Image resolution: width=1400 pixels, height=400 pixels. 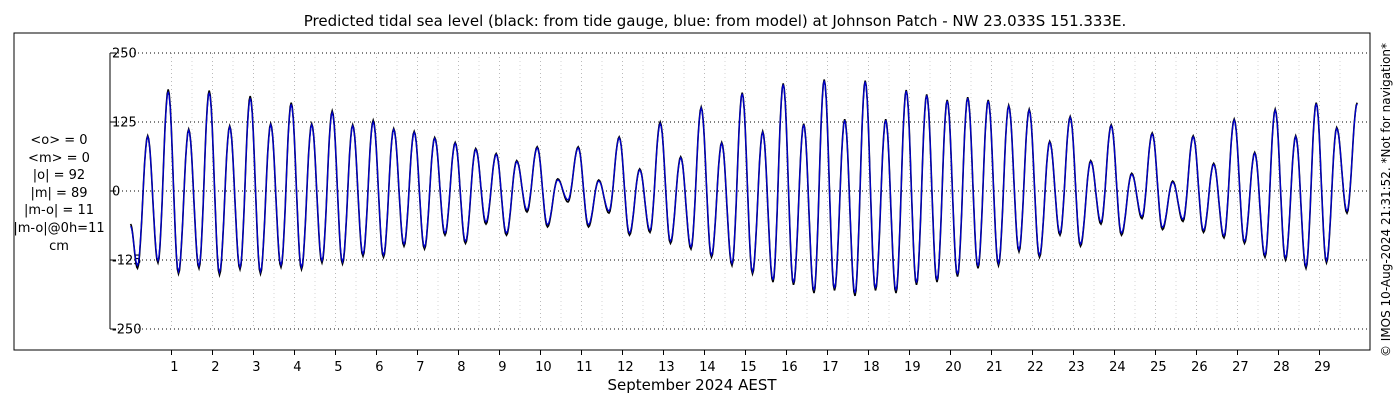 What do you see at coordinates (215, 367) in the screenshot?
I see `x-tick-label: 2` at bounding box center [215, 367].